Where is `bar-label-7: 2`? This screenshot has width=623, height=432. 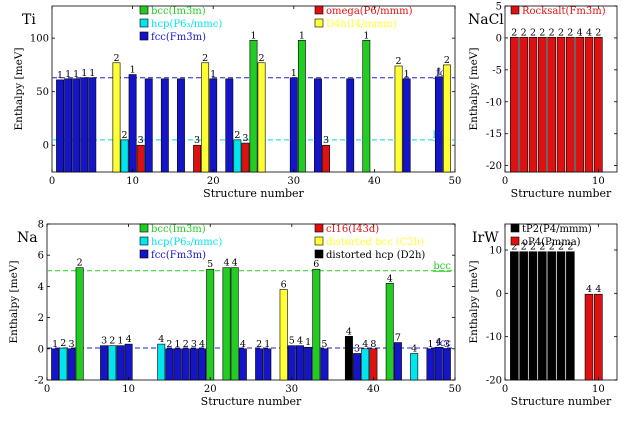 bar-label-7: 2 is located at coordinates (570, 32).